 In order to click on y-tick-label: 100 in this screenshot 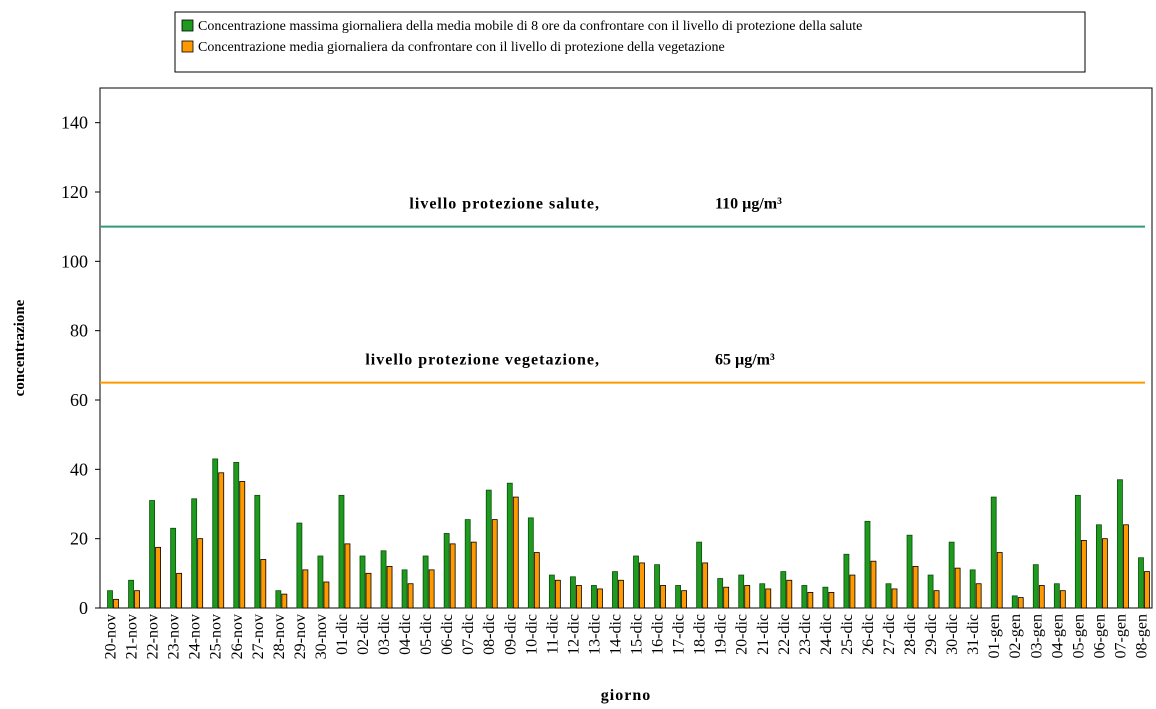, I will do `click(74, 261)`.